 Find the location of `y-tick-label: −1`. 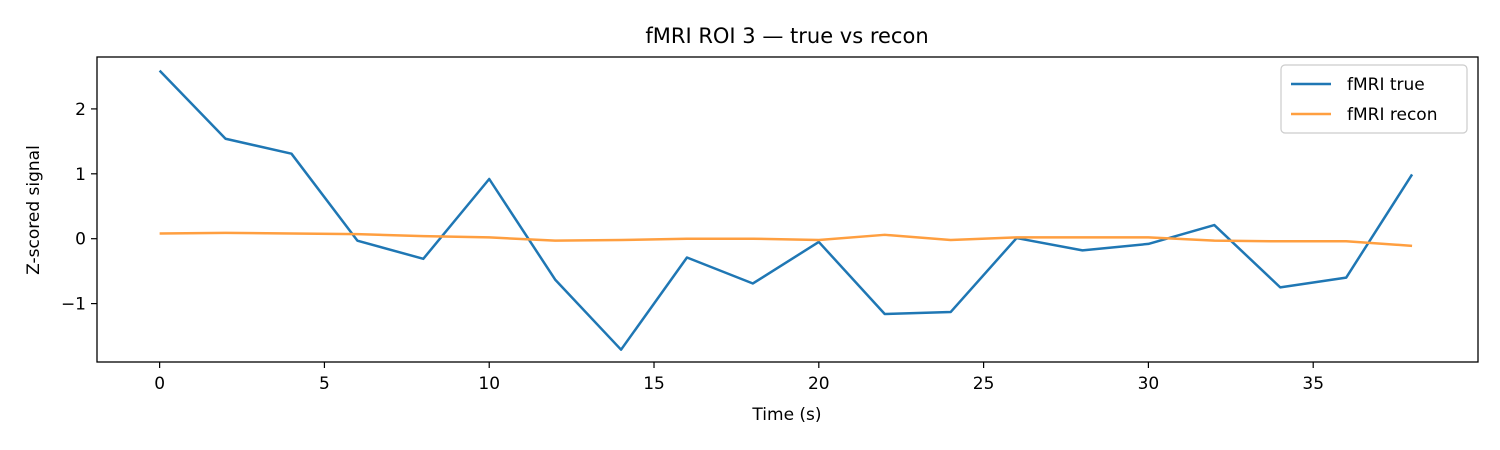

y-tick-label: −1 is located at coordinates (73, 305).